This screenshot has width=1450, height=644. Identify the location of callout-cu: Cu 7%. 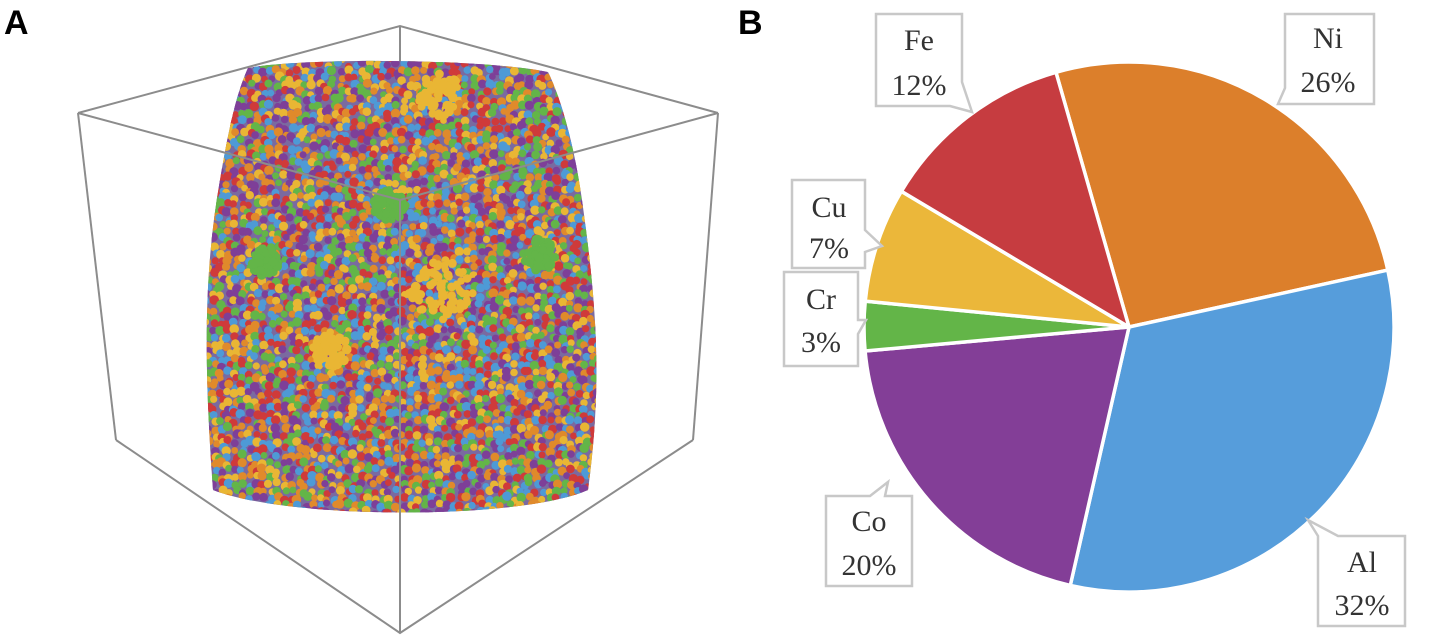
(837, 224).